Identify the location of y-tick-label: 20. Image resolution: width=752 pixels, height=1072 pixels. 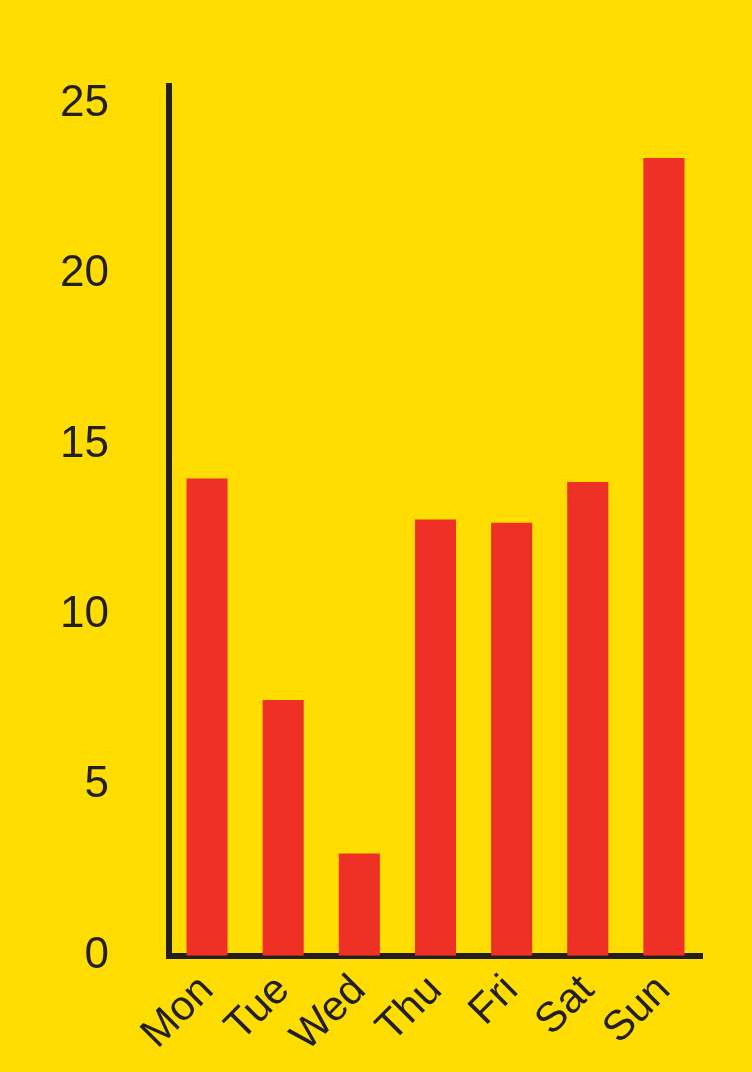
(84, 271).